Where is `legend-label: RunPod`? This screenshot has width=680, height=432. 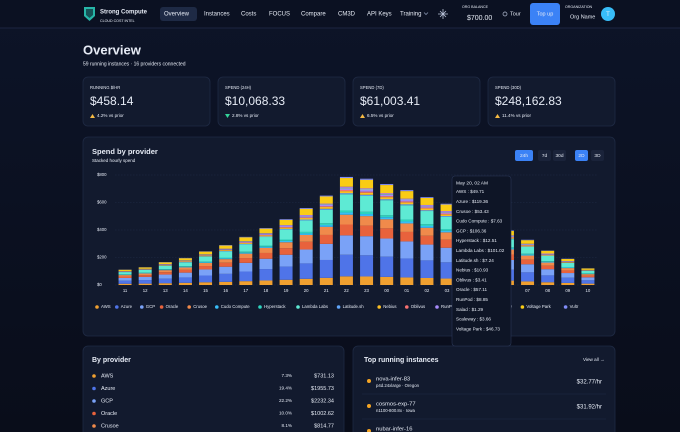 legend-label: RunPod is located at coordinates (449, 306).